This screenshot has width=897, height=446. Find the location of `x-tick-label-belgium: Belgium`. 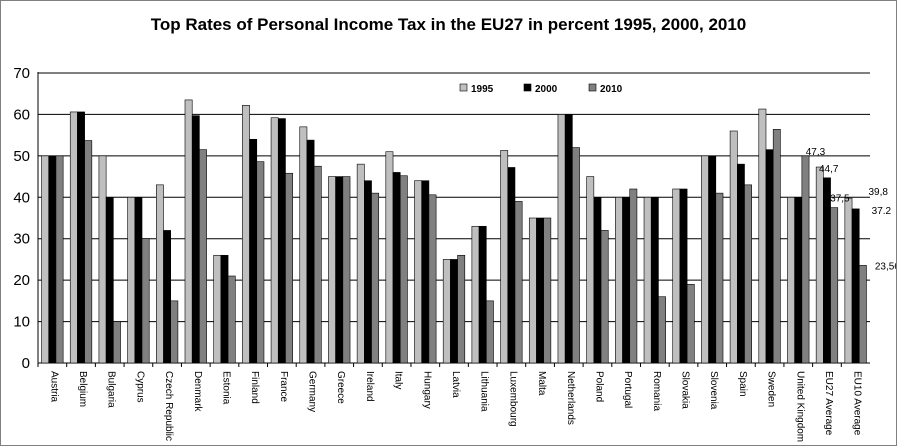

x-tick-label-belgium: Belgium is located at coordinates (82, 389).